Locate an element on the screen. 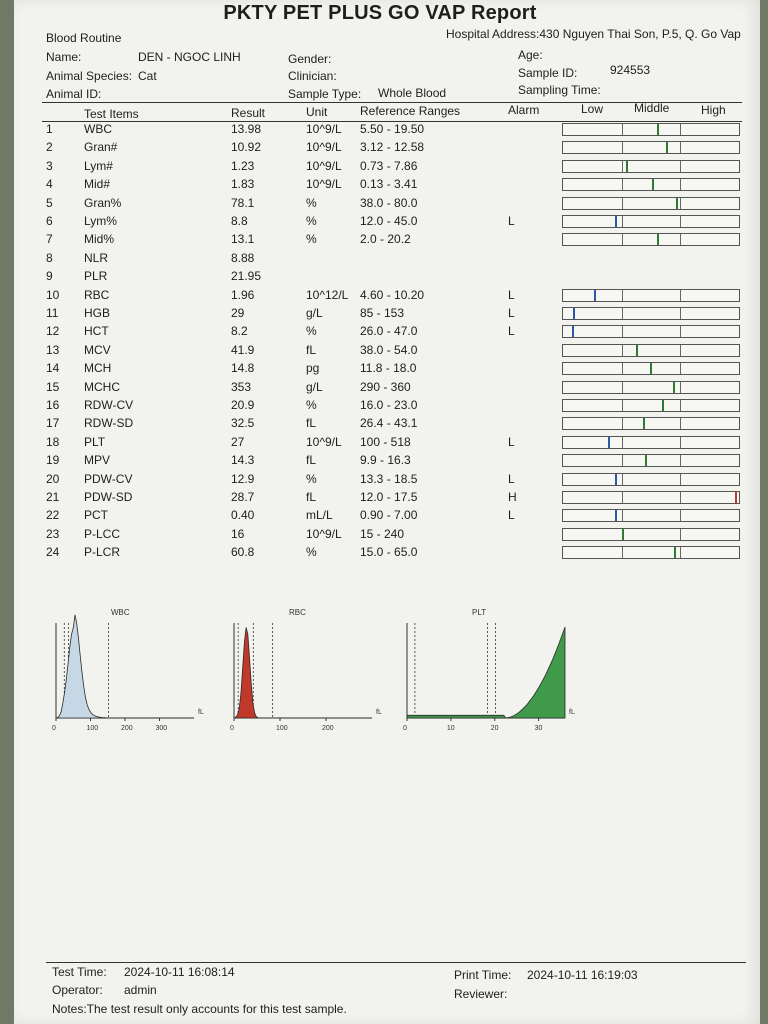 The height and width of the screenshot is (1024, 768). result-value: 27 is located at coordinates (238, 441).